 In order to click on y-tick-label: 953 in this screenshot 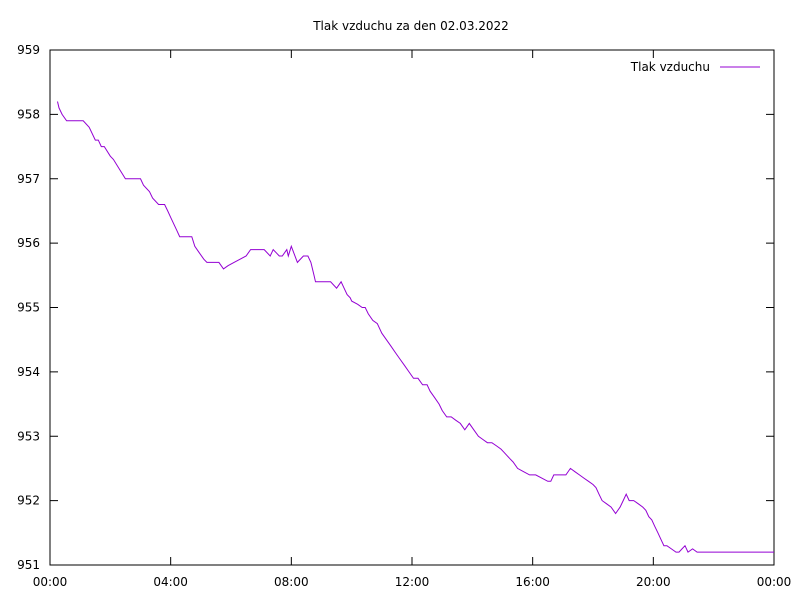, I will do `click(28, 436)`.